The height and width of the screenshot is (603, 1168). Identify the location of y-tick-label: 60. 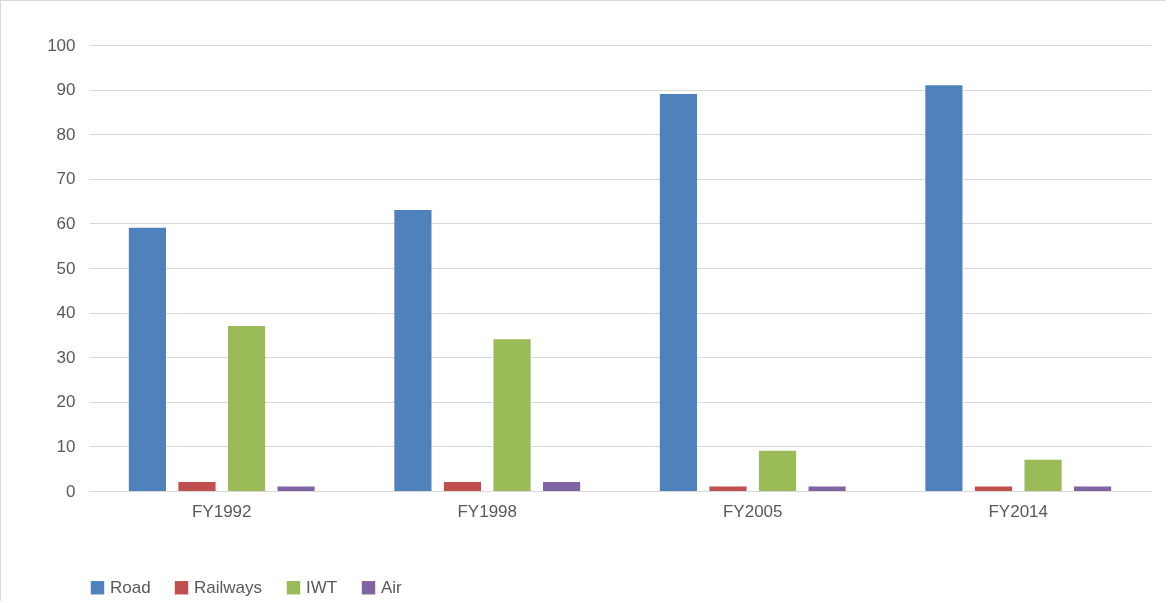
(66, 223).